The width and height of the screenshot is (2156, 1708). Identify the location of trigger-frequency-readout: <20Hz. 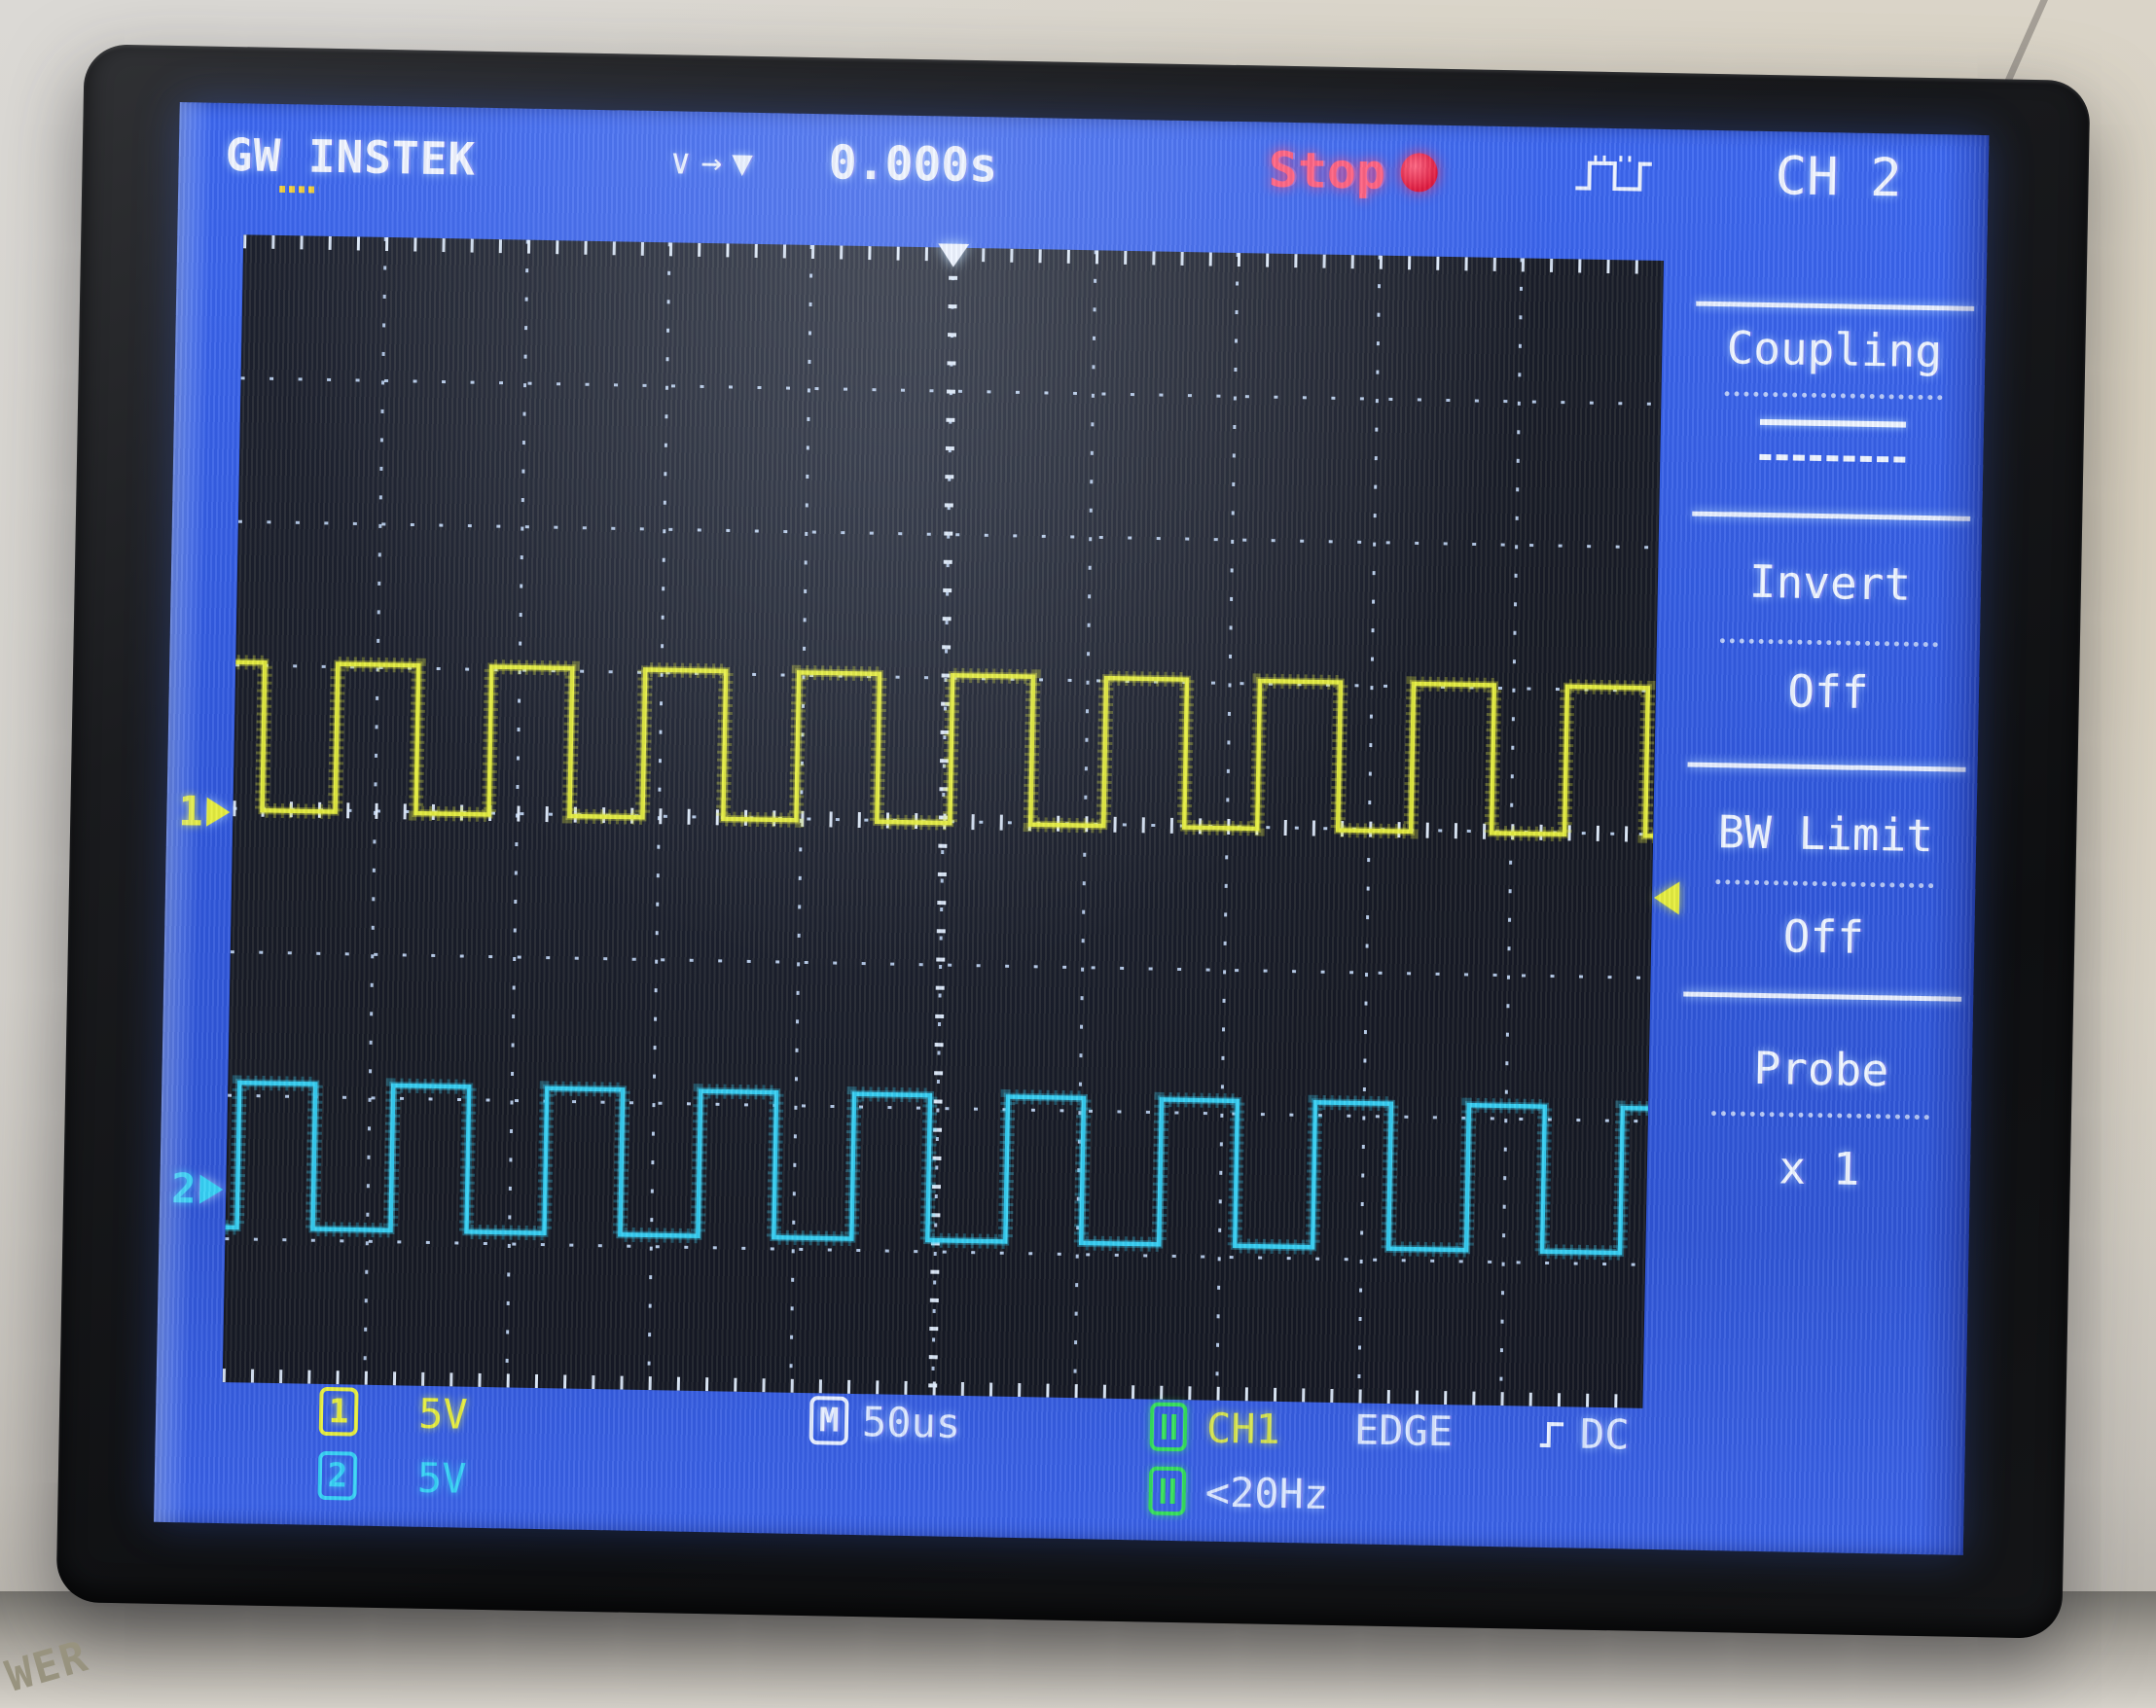
(1238, 1492).